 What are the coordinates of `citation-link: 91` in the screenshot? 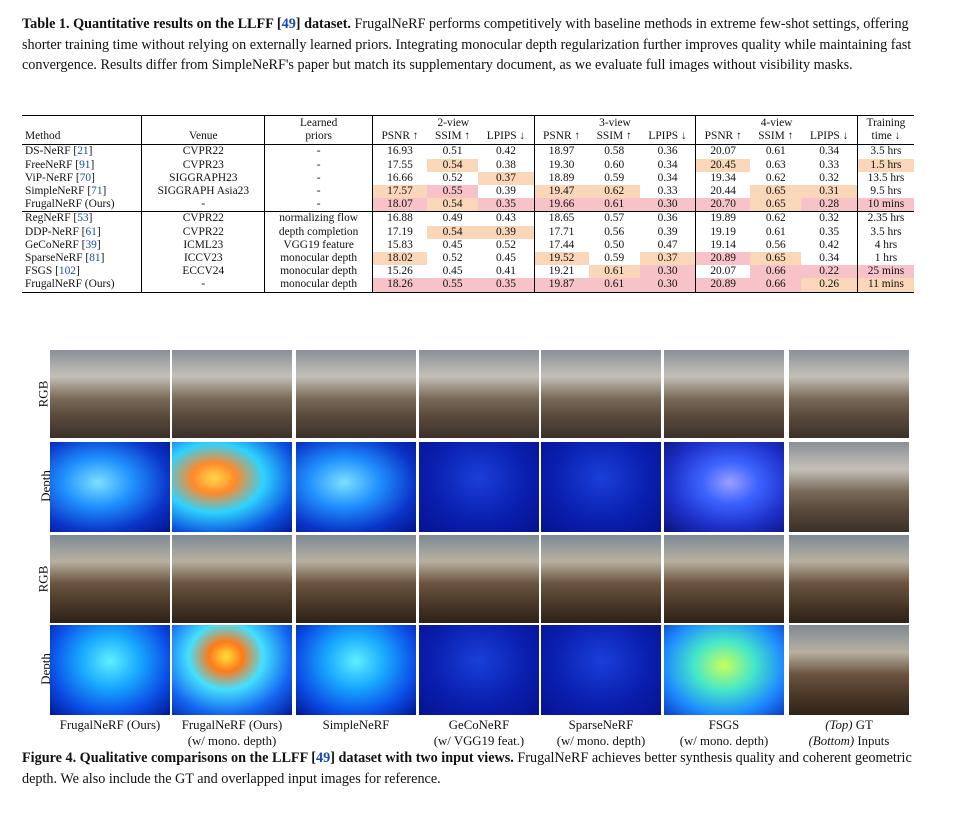 It's located at (85, 164).